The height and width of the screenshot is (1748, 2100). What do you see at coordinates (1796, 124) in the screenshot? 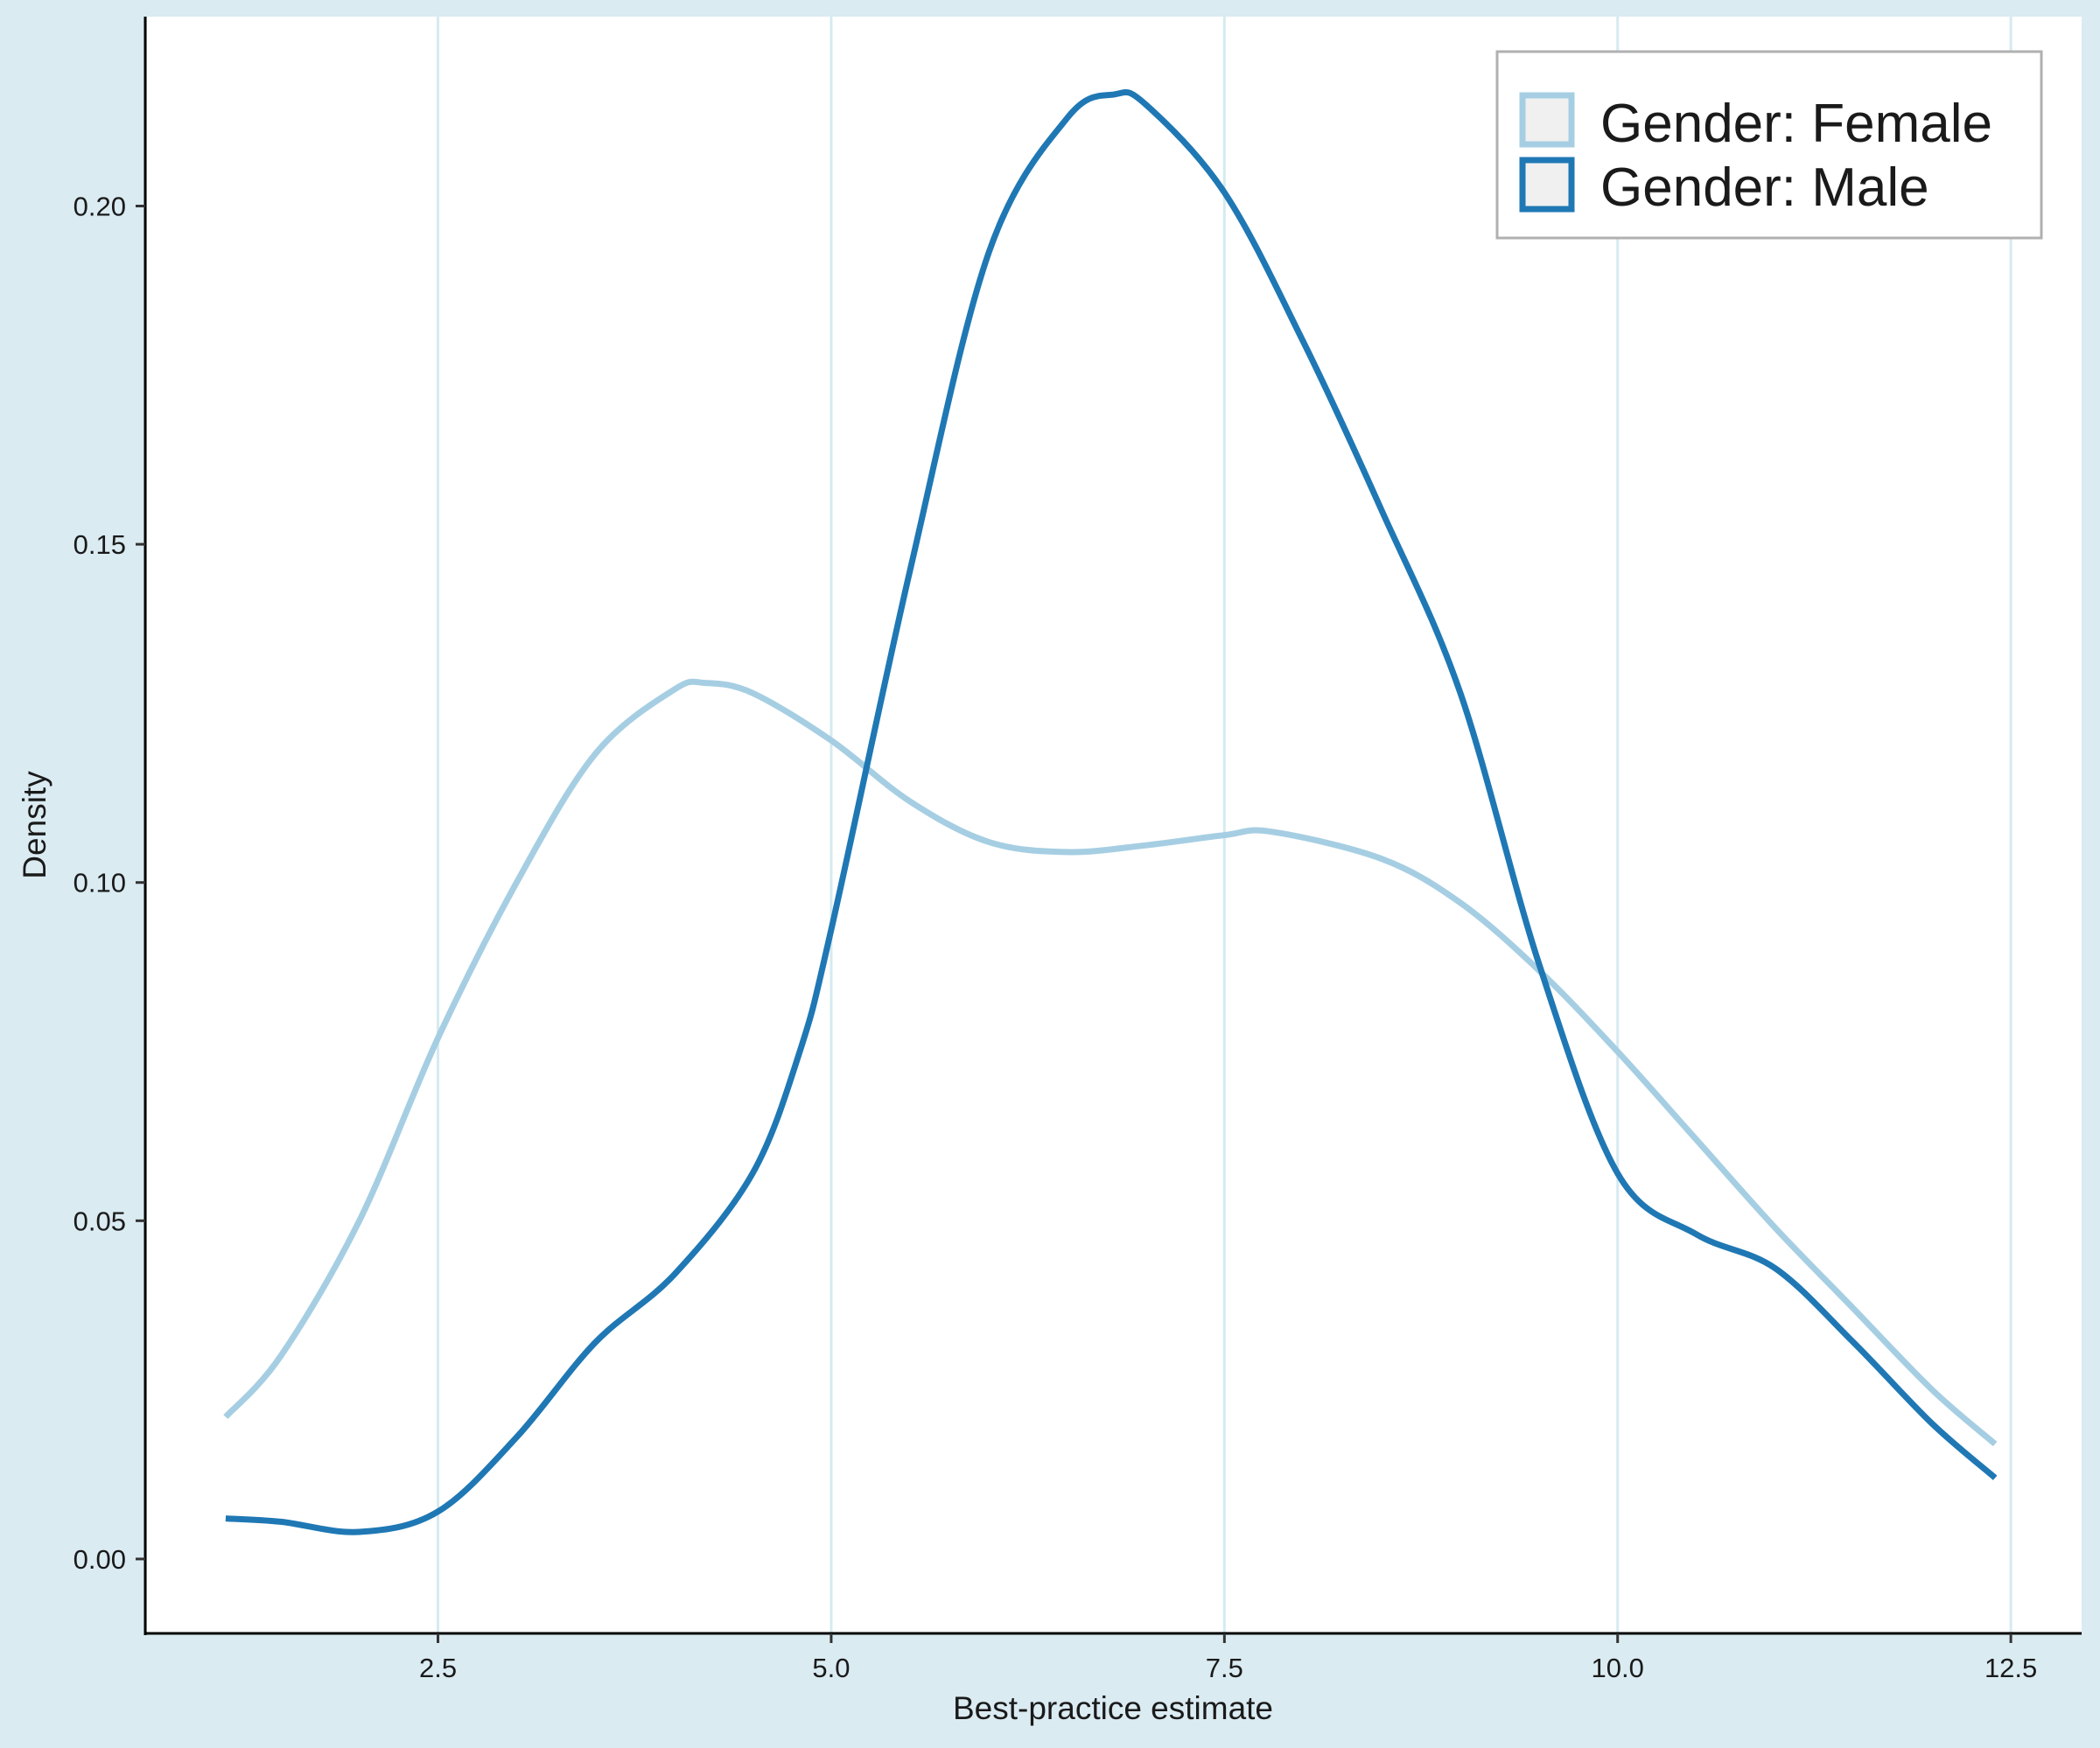
I see `legend-label-female: Gender: Female` at bounding box center [1796, 124].